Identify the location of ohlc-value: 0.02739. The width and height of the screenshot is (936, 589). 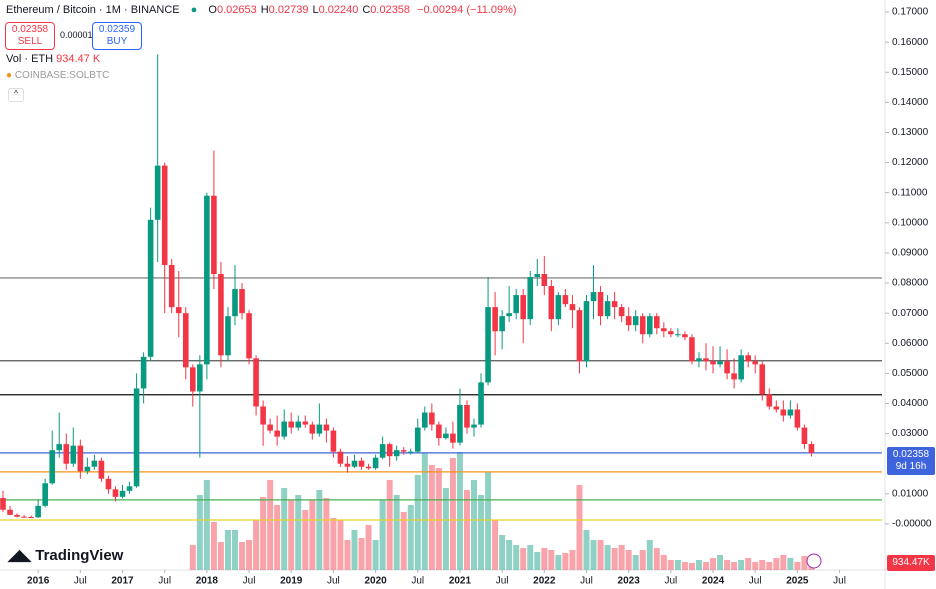
(288, 10).